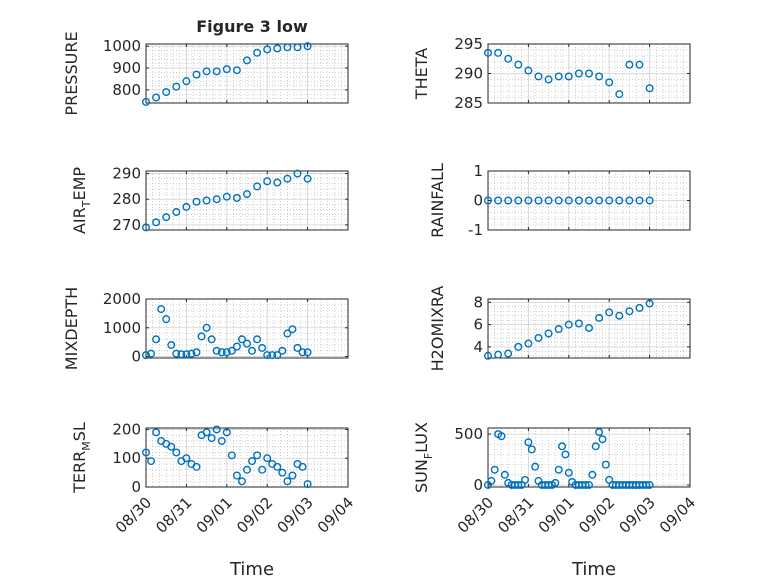 Image resolution: width=778 pixels, height=583 pixels. What do you see at coordinates (251, 569) in the screenshot?
I see `x-axis-label-left: Time` at bounding box center [251, 569].